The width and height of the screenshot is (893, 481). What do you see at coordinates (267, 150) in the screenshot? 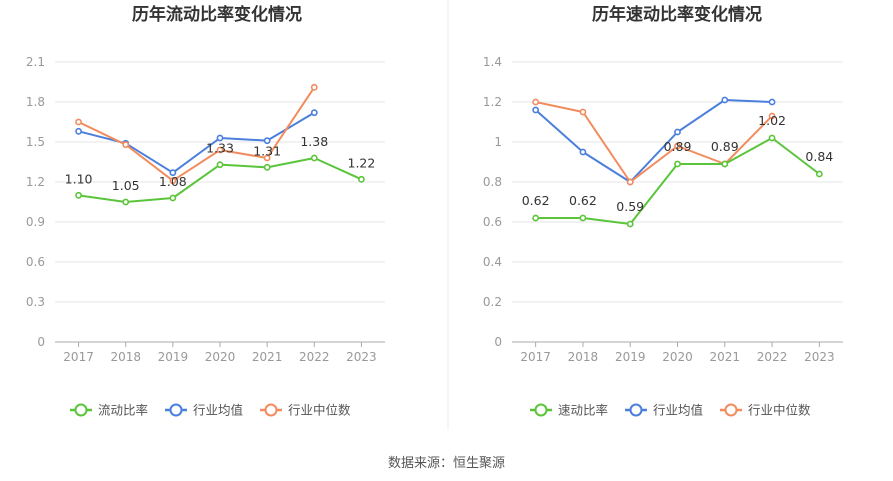
I see `data-label: 1.31` at bounding box center [267, 150].